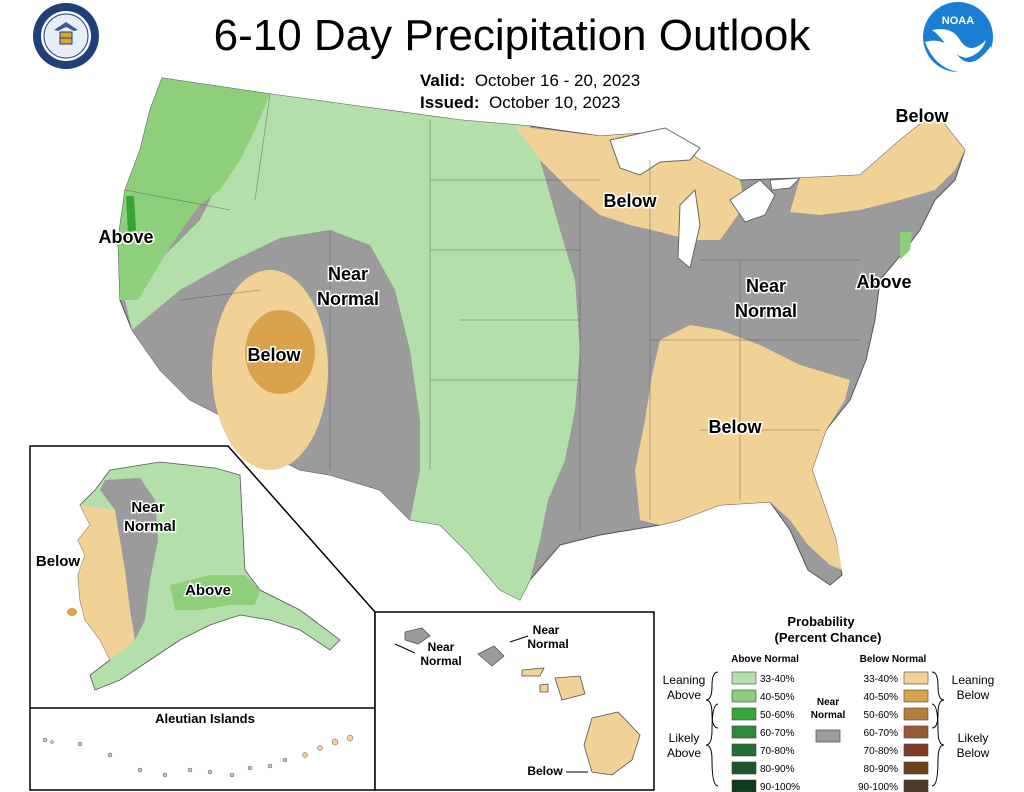 The image size is (1024, 792). What do you see at coordinates (881, 751) in the screenshot?
I see `legend-below-bin-label-4: 70-80%` at bounding box center [881, 751].